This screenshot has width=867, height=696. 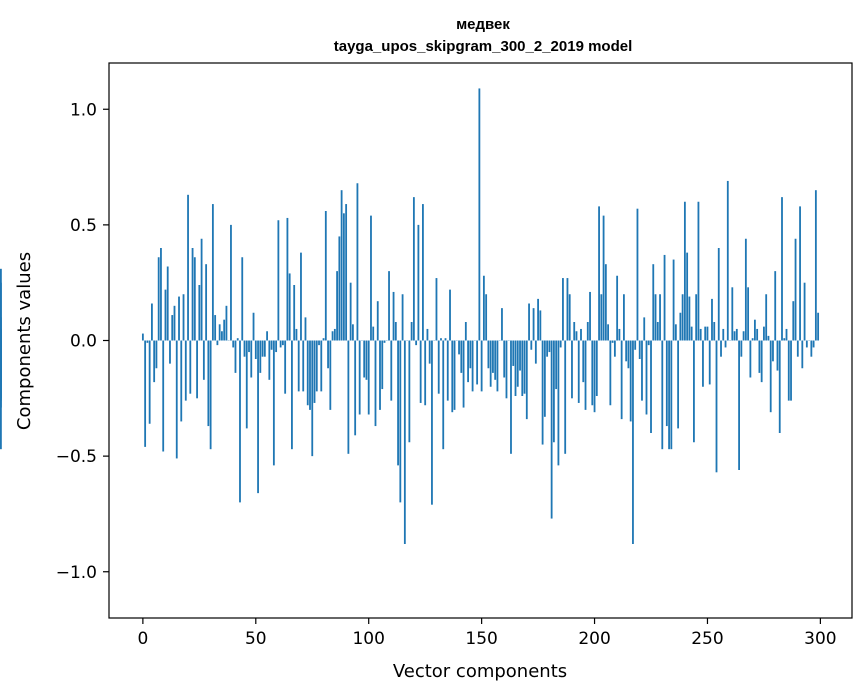 What do you see at coordinates (83, 226) in the screenshot?
I see `y-tick-label: 0.5` at bounding box center [83, 226].